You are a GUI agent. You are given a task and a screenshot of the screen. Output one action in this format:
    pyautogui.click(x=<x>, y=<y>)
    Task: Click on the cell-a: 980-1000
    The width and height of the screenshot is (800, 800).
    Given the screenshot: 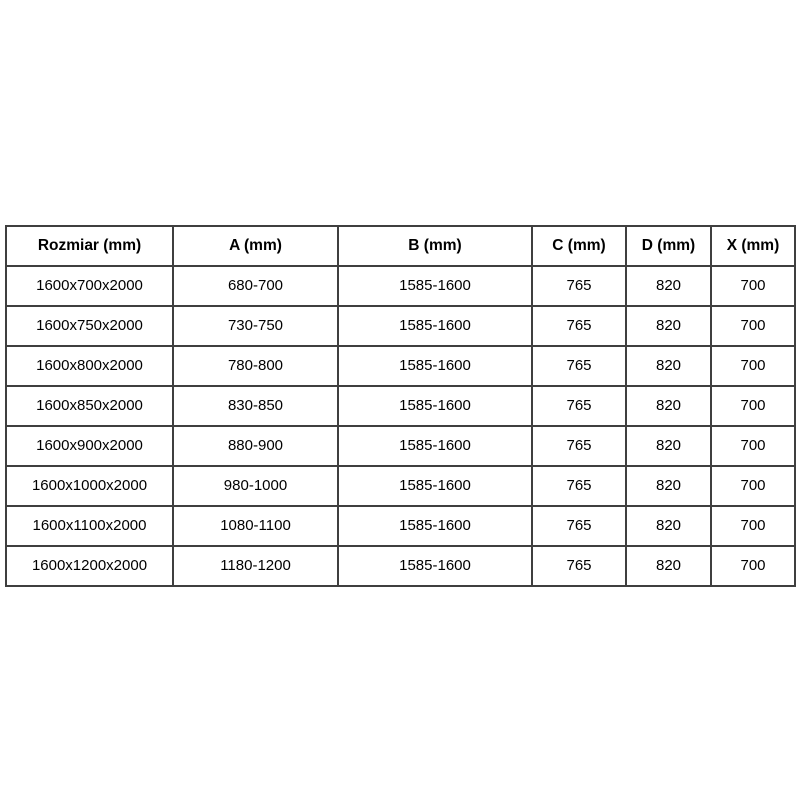 What is the action you would take?
    pyautogui.click(x=255, y=486)
    